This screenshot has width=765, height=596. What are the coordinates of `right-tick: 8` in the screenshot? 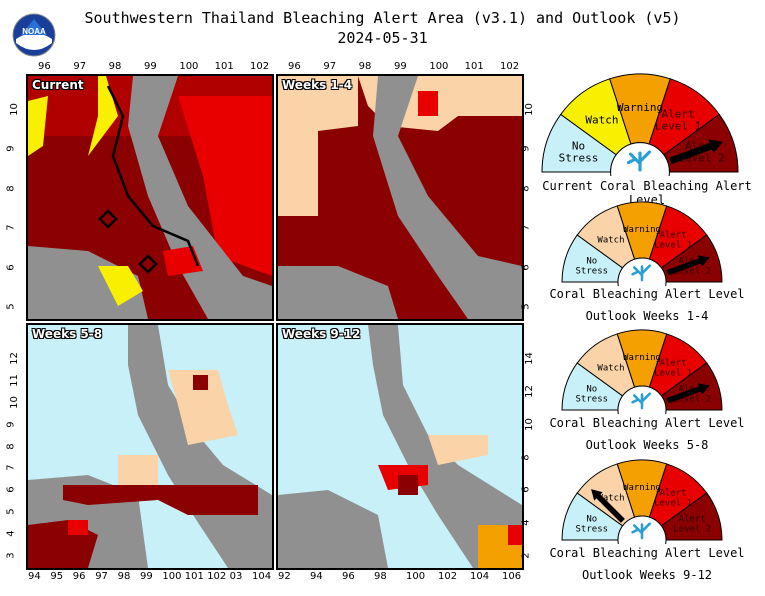 It's located at (526, 188).